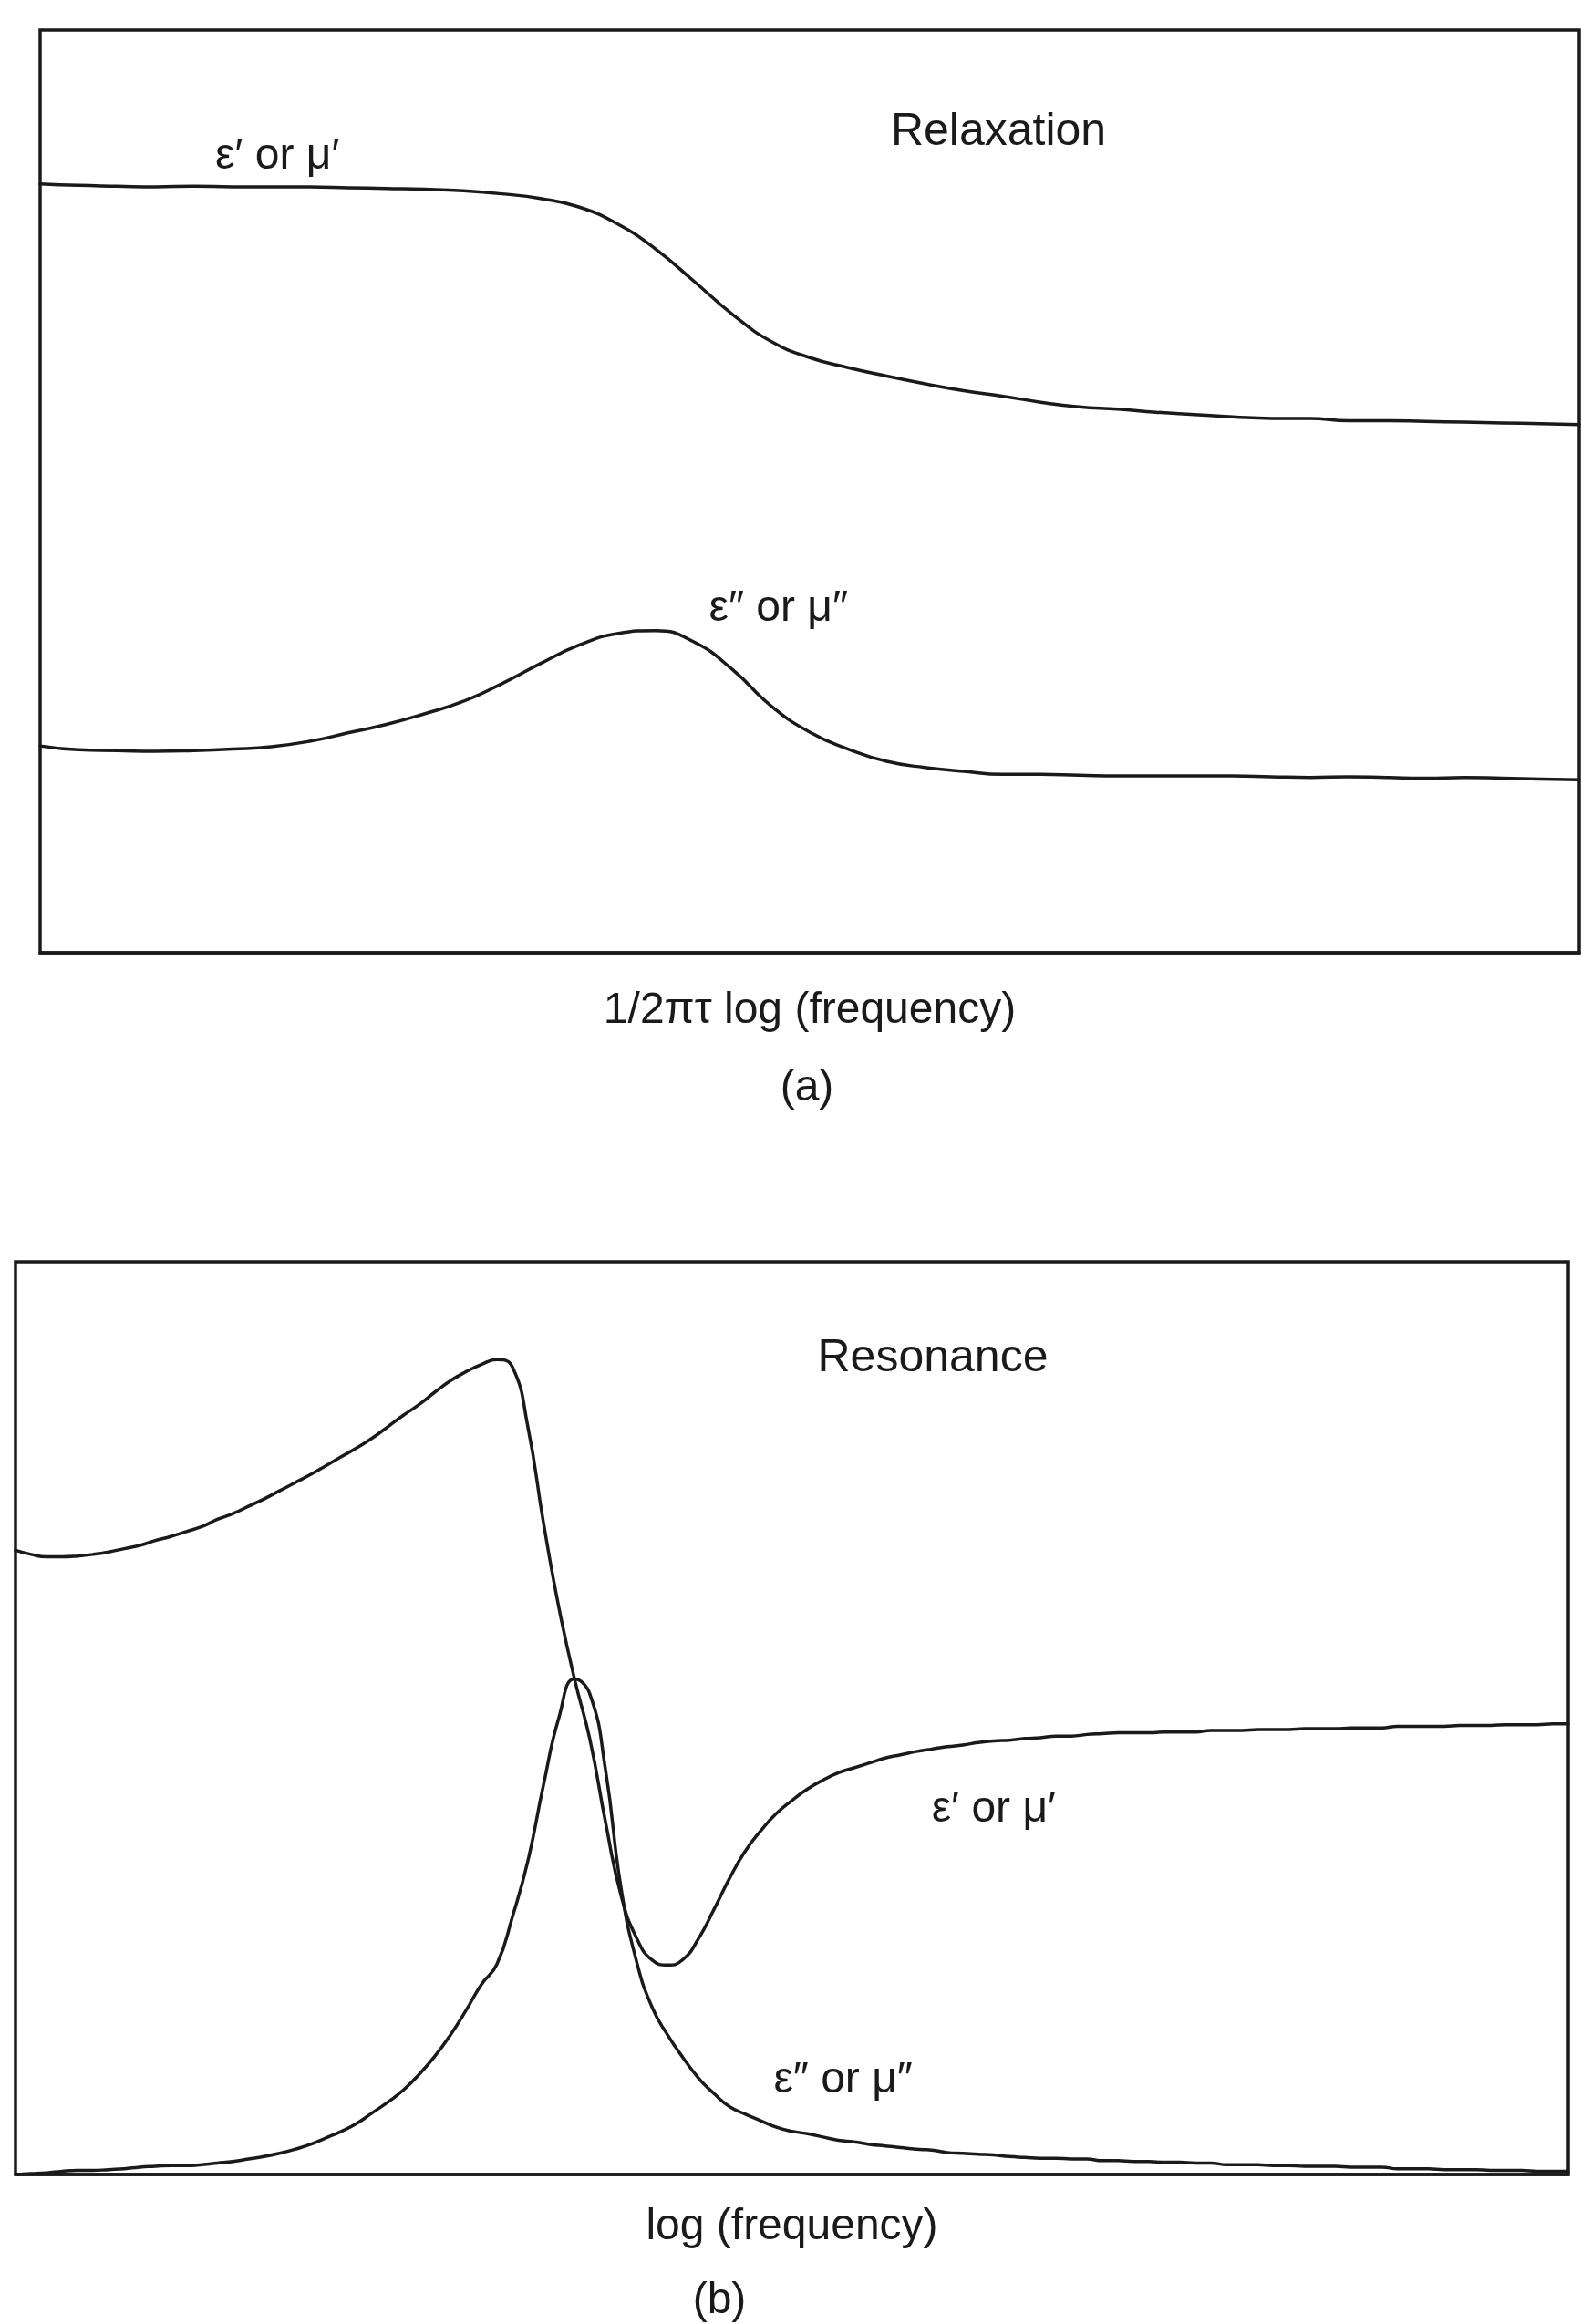 The image size is (1582, 2324). Describe the element at coordinates (719, 2297) in the screenshot. I see `text: (b)` at that location.